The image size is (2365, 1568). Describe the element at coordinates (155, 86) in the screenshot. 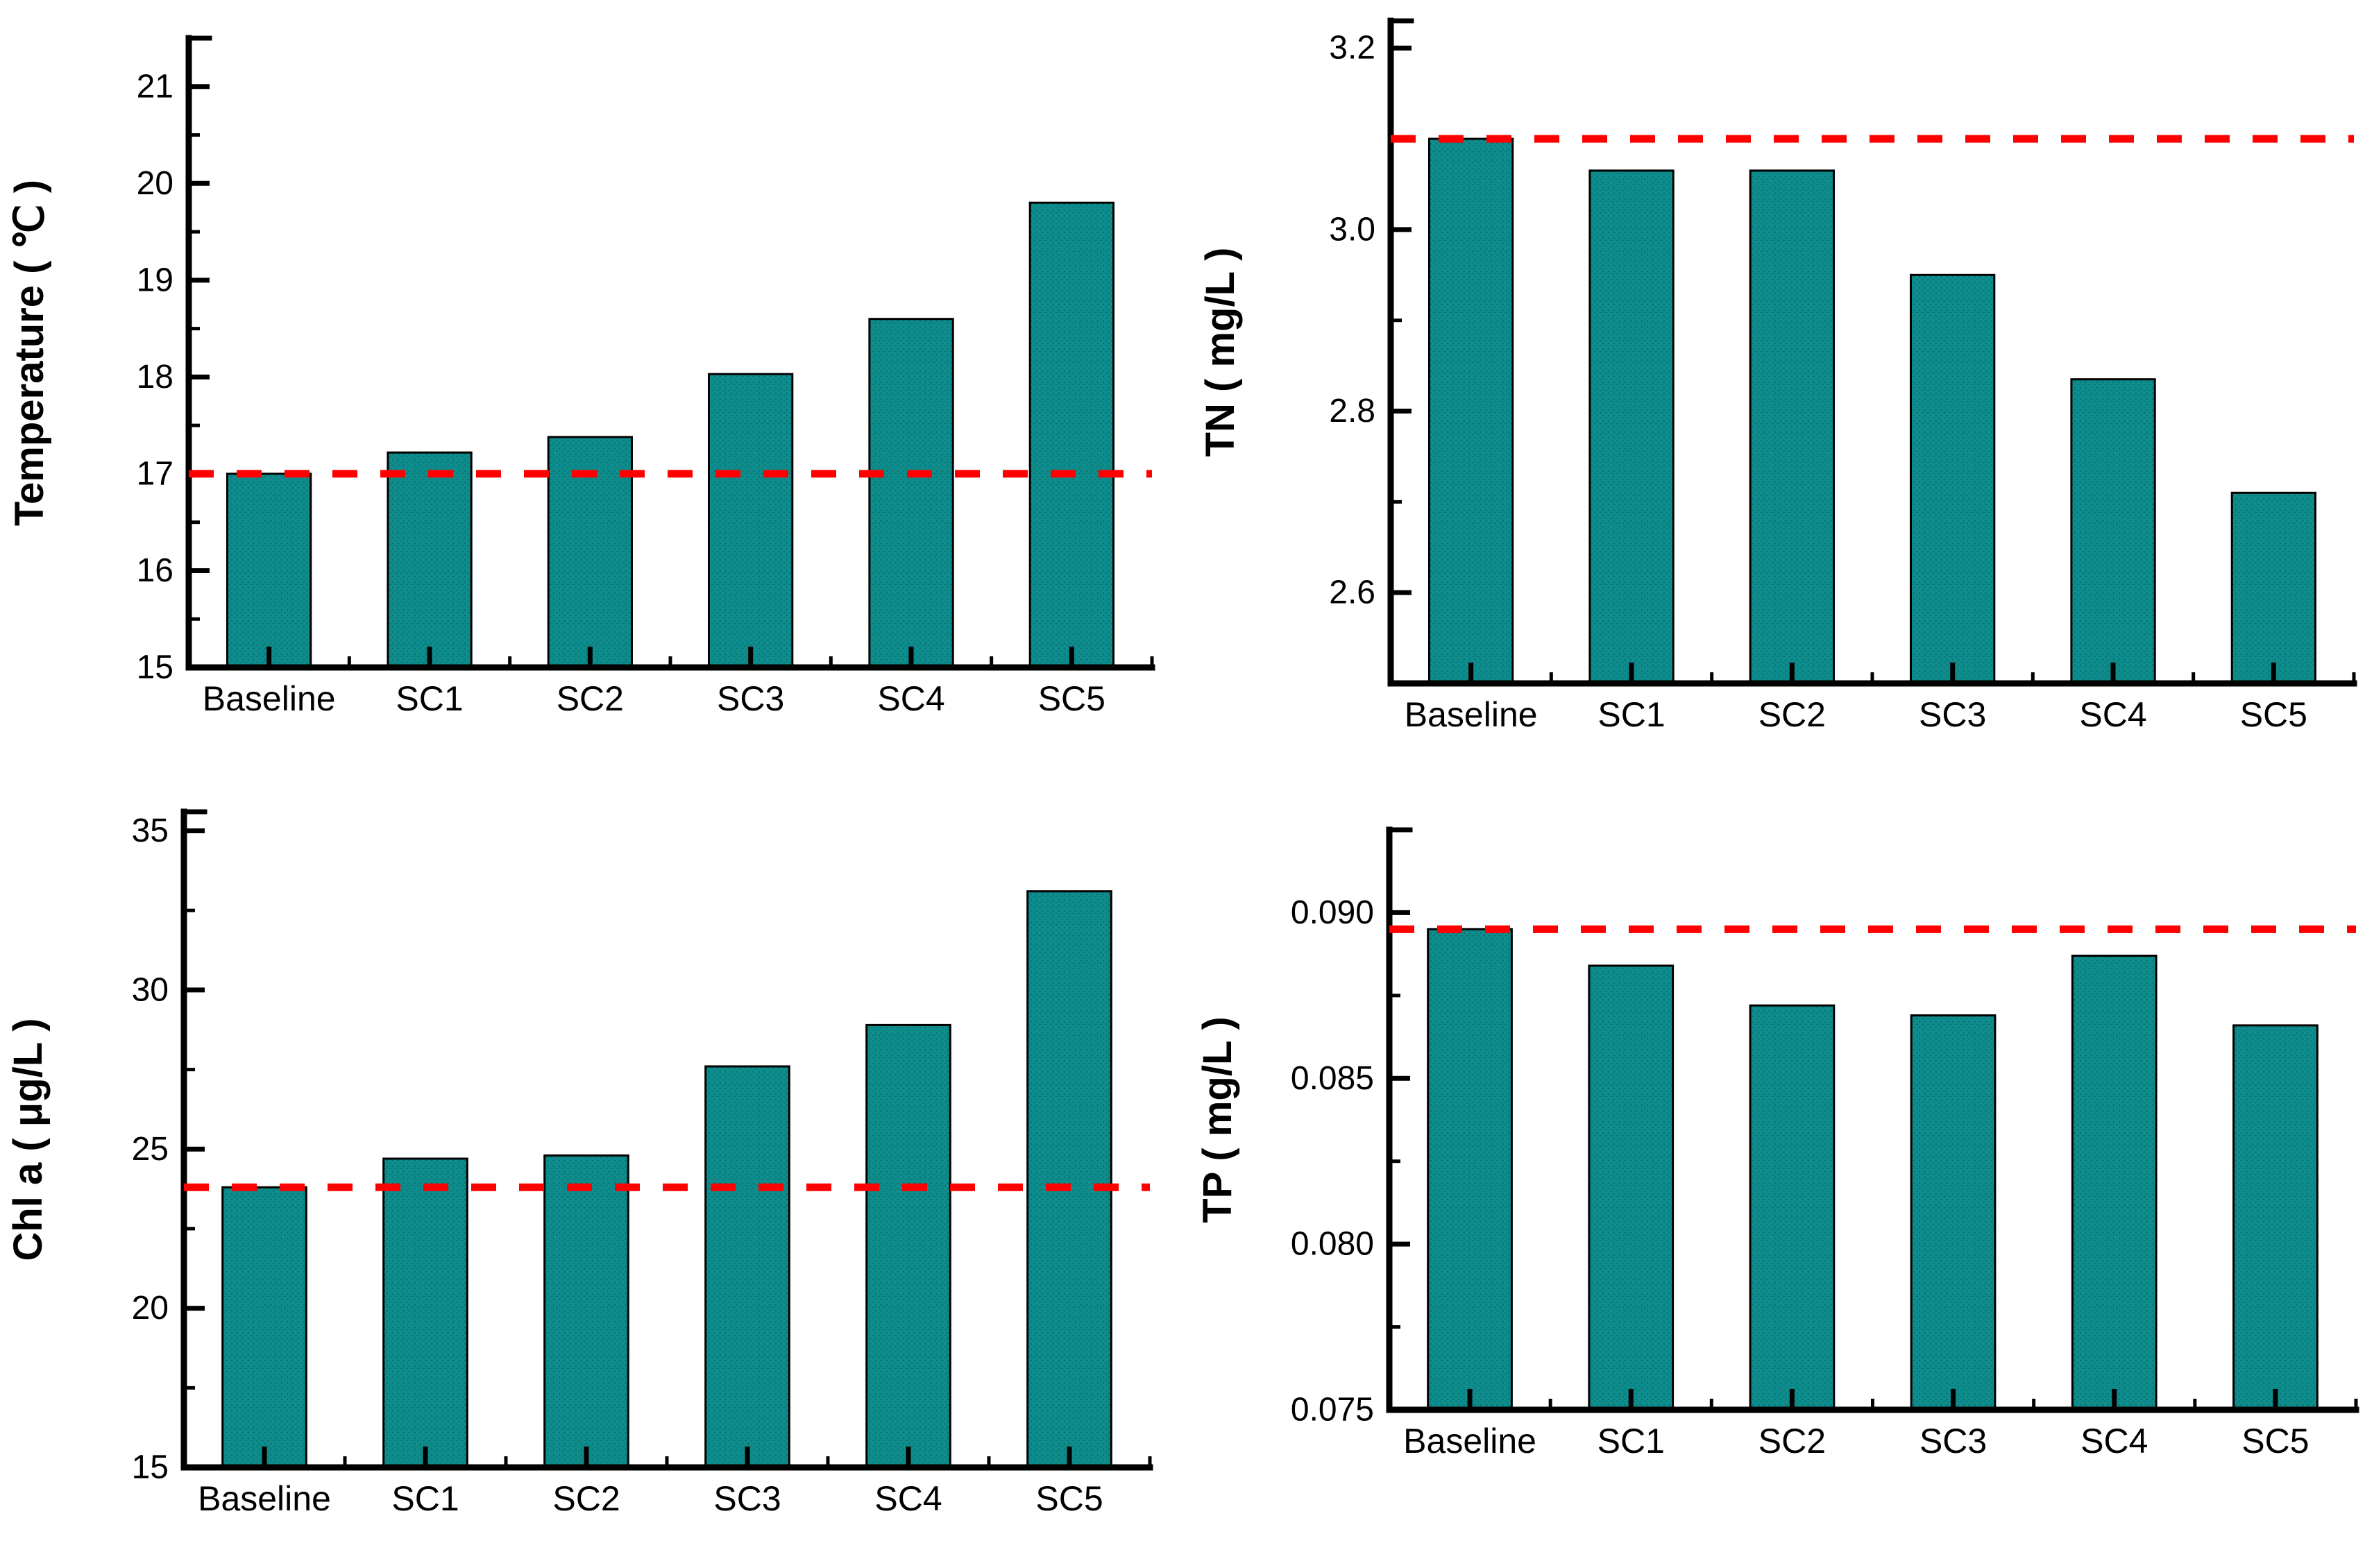

I see `y-tick-label: 21` at that location.